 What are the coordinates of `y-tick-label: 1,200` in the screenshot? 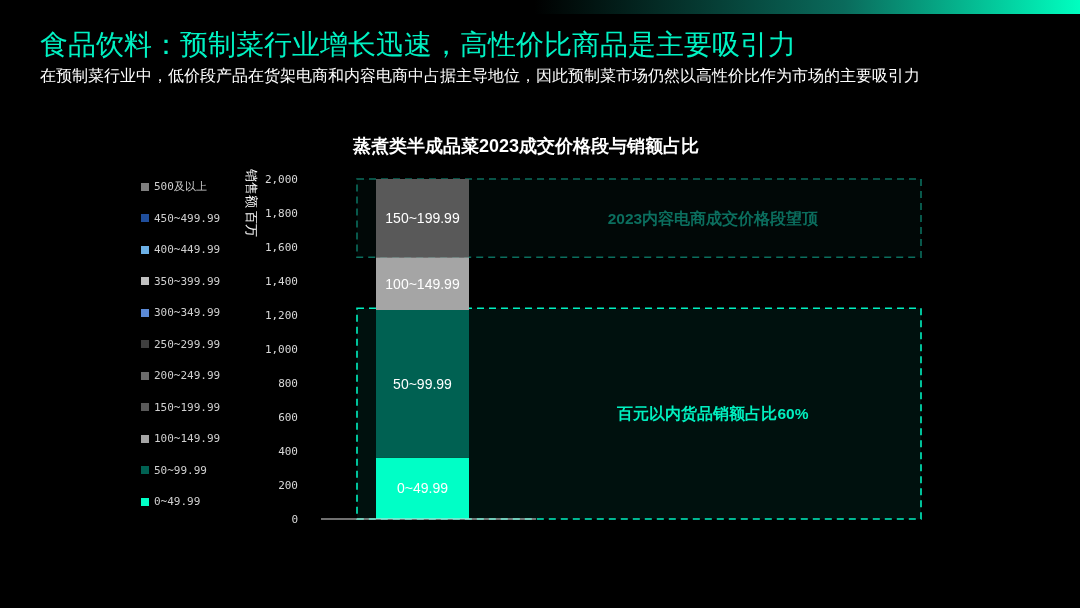 It's located at (281, 315).